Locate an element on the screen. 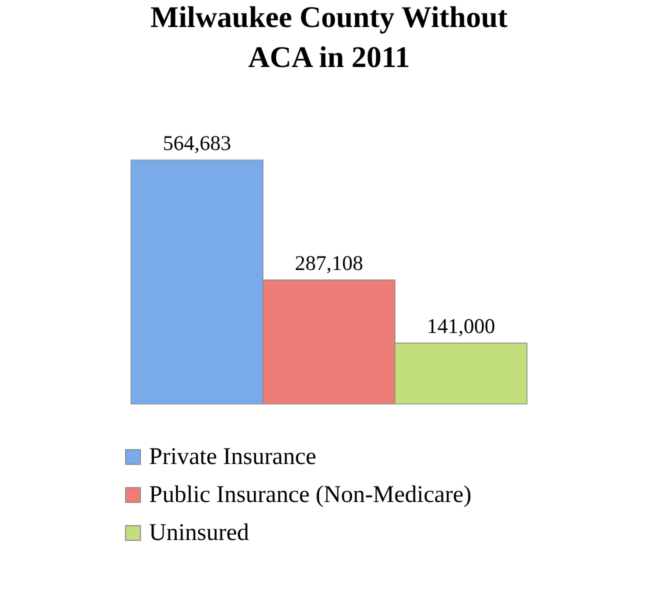 This screenshot has height=602, width=648. legend-label: Private Insurance is located at coordinates (232, 457).